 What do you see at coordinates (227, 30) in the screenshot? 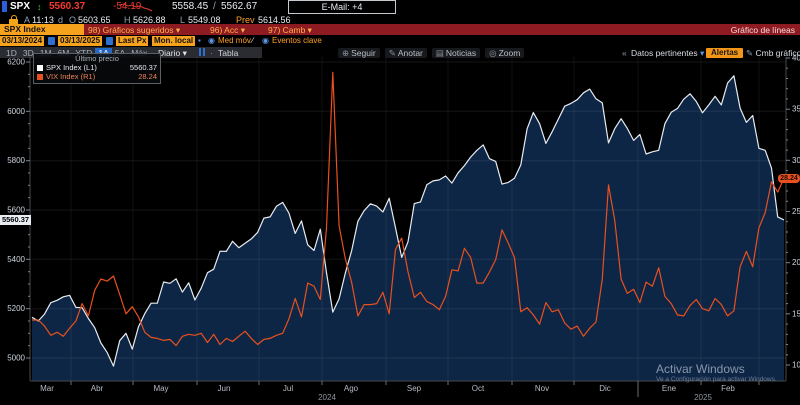
I see `menu-item: 96) Acc ▾` at bounding box center [227, 30].